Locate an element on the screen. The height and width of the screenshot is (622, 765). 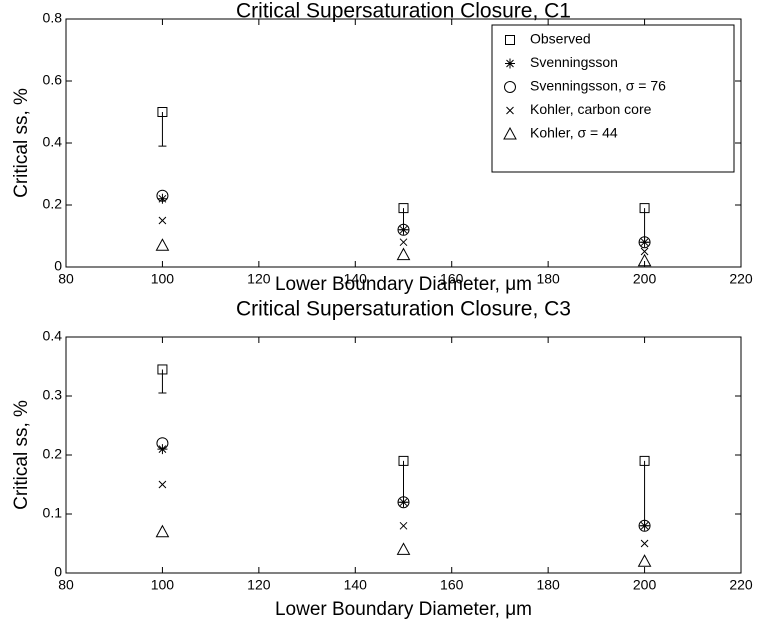
y-tick-label: 0.6 is located at coordinates (53, 80).